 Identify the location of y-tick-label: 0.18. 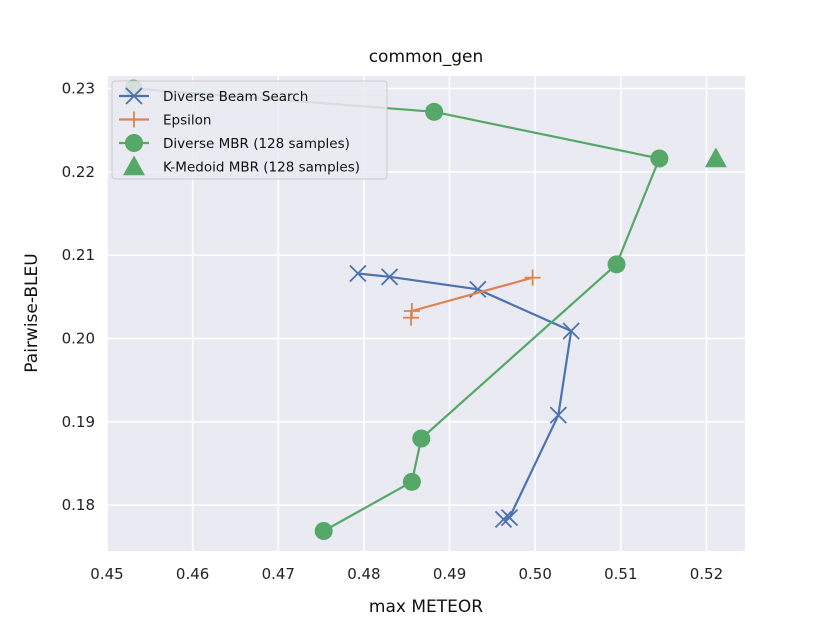
(78, 505).